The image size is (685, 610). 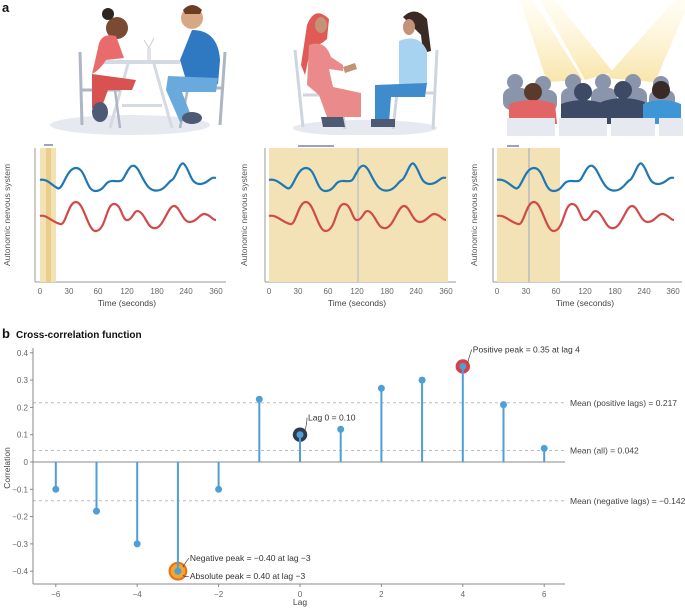 I want to click on y-tick-label: 0.2, so click(x=23, y=407).